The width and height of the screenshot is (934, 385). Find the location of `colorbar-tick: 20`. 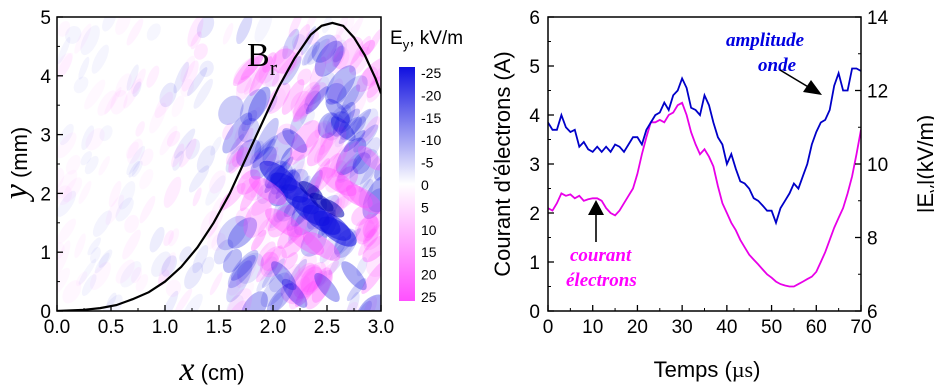

colorbar-tick: 20 is located at coordinates (429, 275).